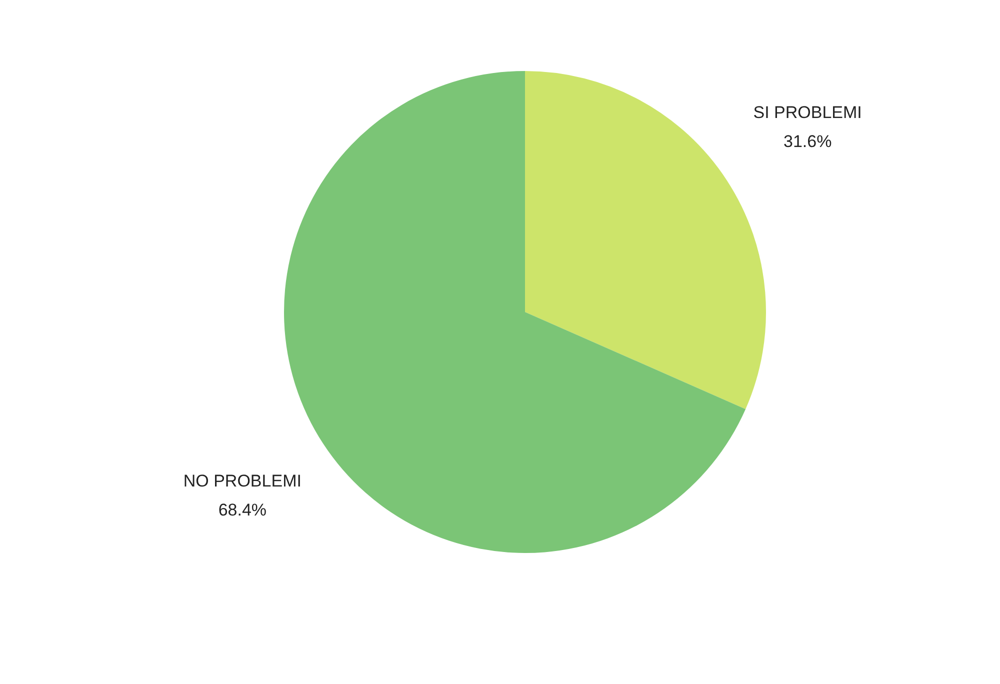  What do you see at coordinates (242, 481) in the screenshot?
I see `slice-label: NO PROBLEMI` at bounding box center [242, 481].